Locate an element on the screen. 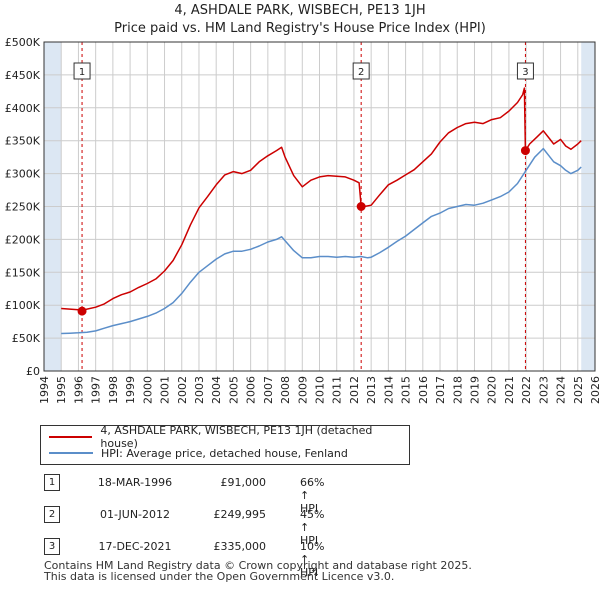 This screenshot has width=600, height=590. y-tick-label: £200K is located at coordinates (23, 239).